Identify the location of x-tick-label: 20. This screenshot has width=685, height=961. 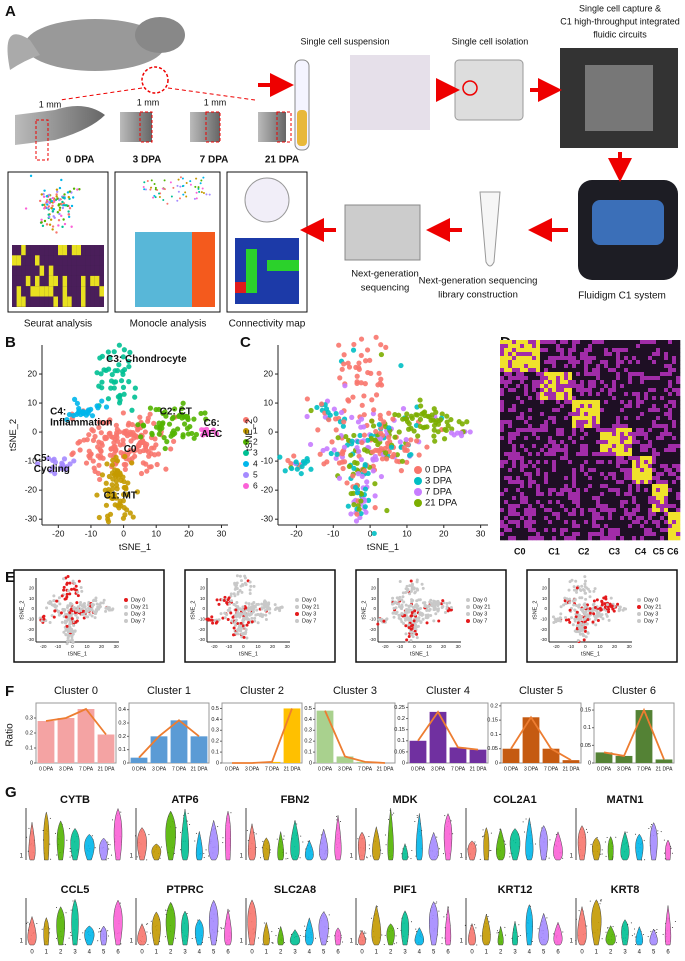
(102, 646).